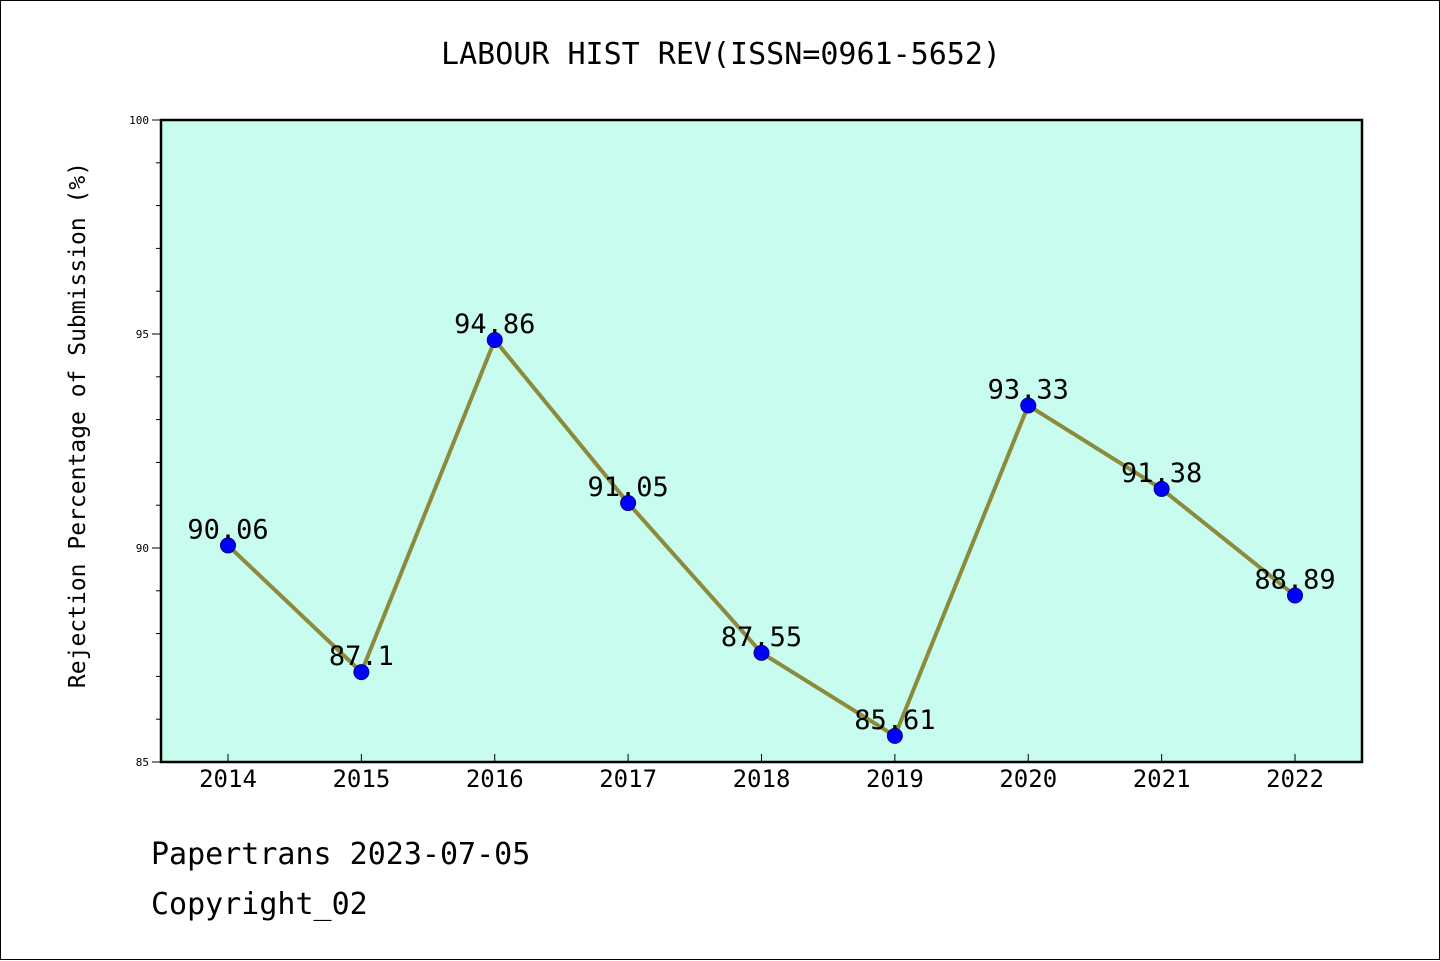 This screenshot has height=961, width=1440. Describe the element at coordinates (894, 720) in the screenshot. I see `data-label: 85.61` at that location.